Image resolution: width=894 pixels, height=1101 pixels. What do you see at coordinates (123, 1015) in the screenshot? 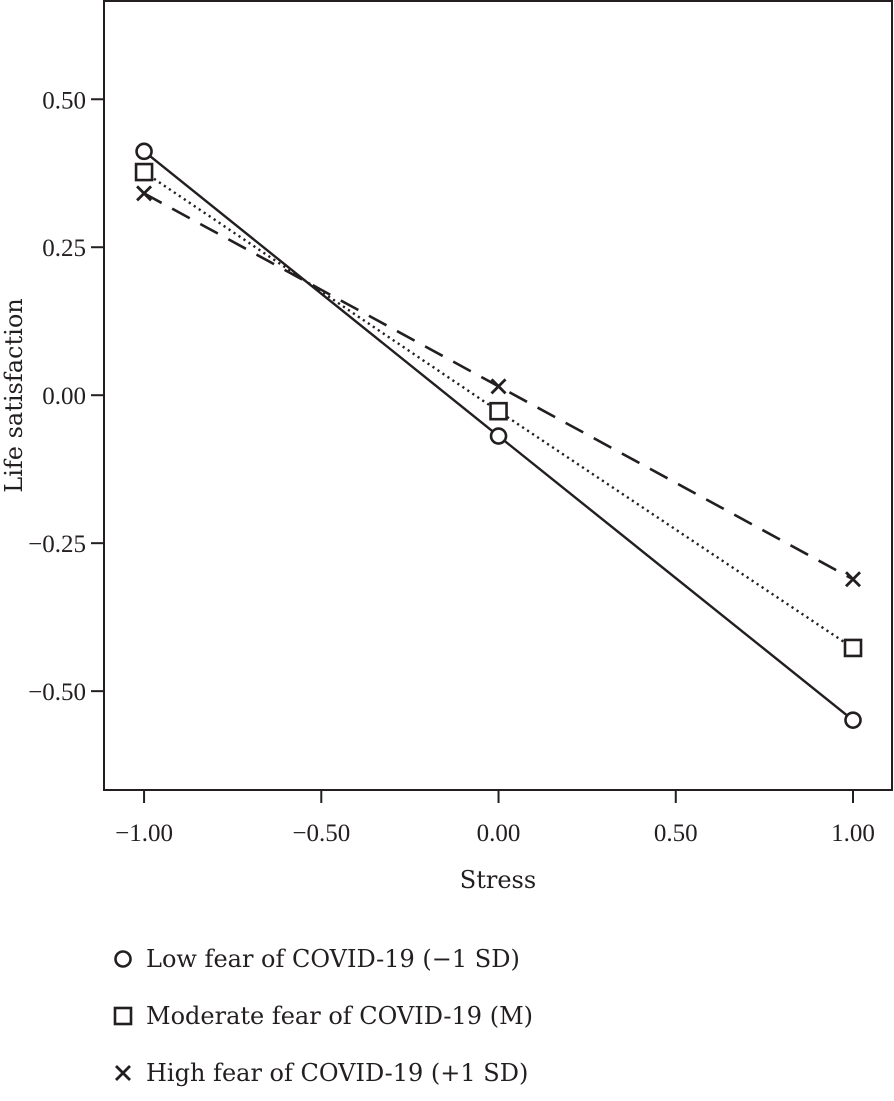
I see `square-marker-icon` at bounding box center [123, 1015].